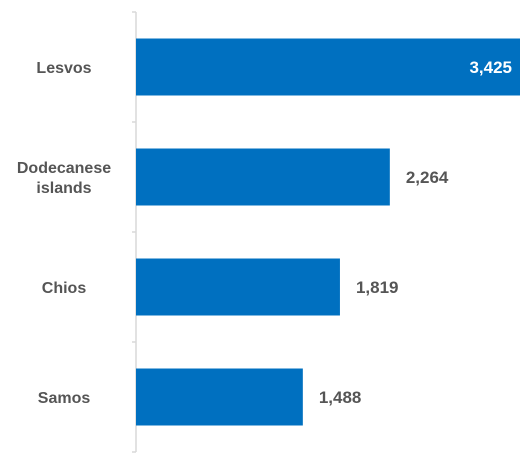 This screenshot has width=521, height=456. I want to click on value-label: 2,264, so click(427, 177).